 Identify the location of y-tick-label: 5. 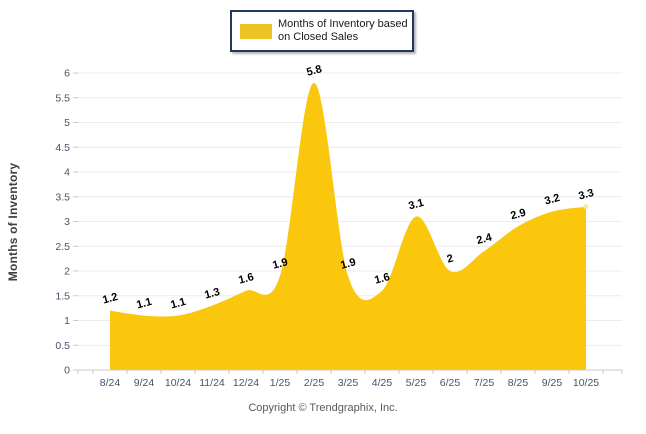
(67, 123).